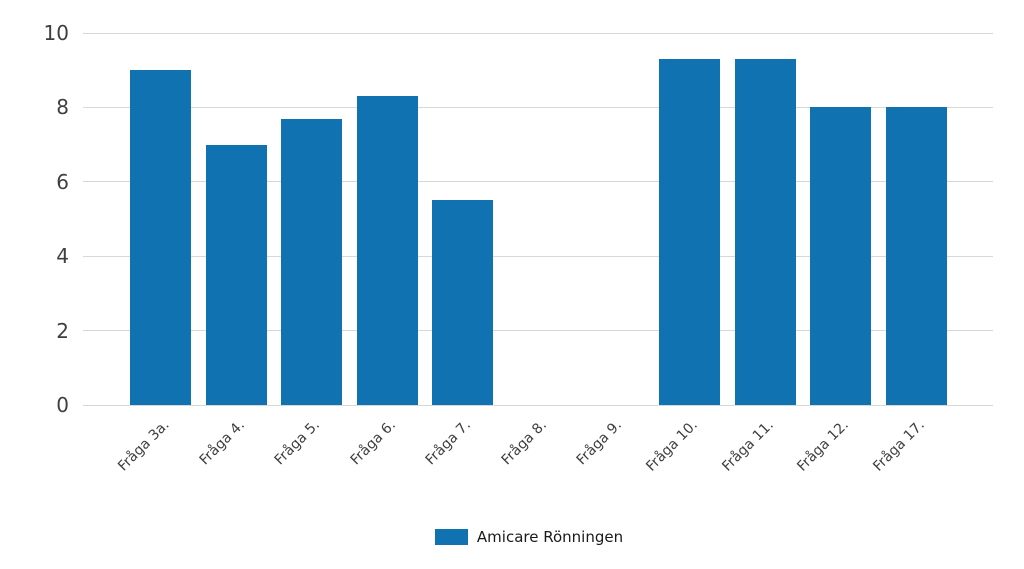 The height and width of the screenshot is (569, 1024). What do you see at coordinates (62, 107) in the screenshot?
I see `y-axis-tick-label: 8` at bounding box center [62, 107].